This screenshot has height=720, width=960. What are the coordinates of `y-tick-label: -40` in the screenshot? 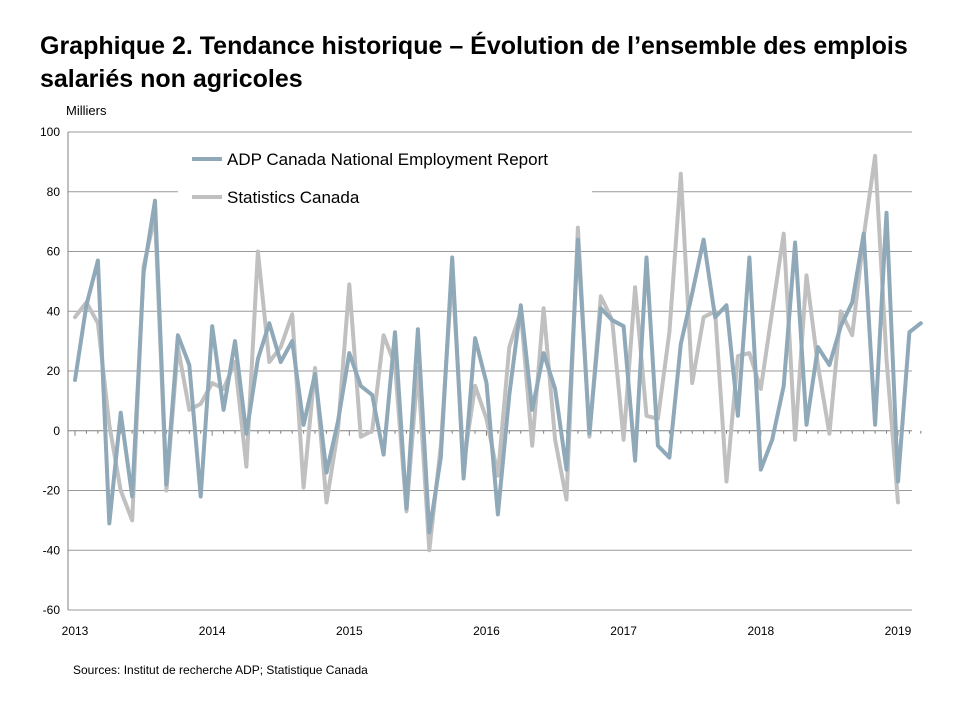 It's located at (52, 550).